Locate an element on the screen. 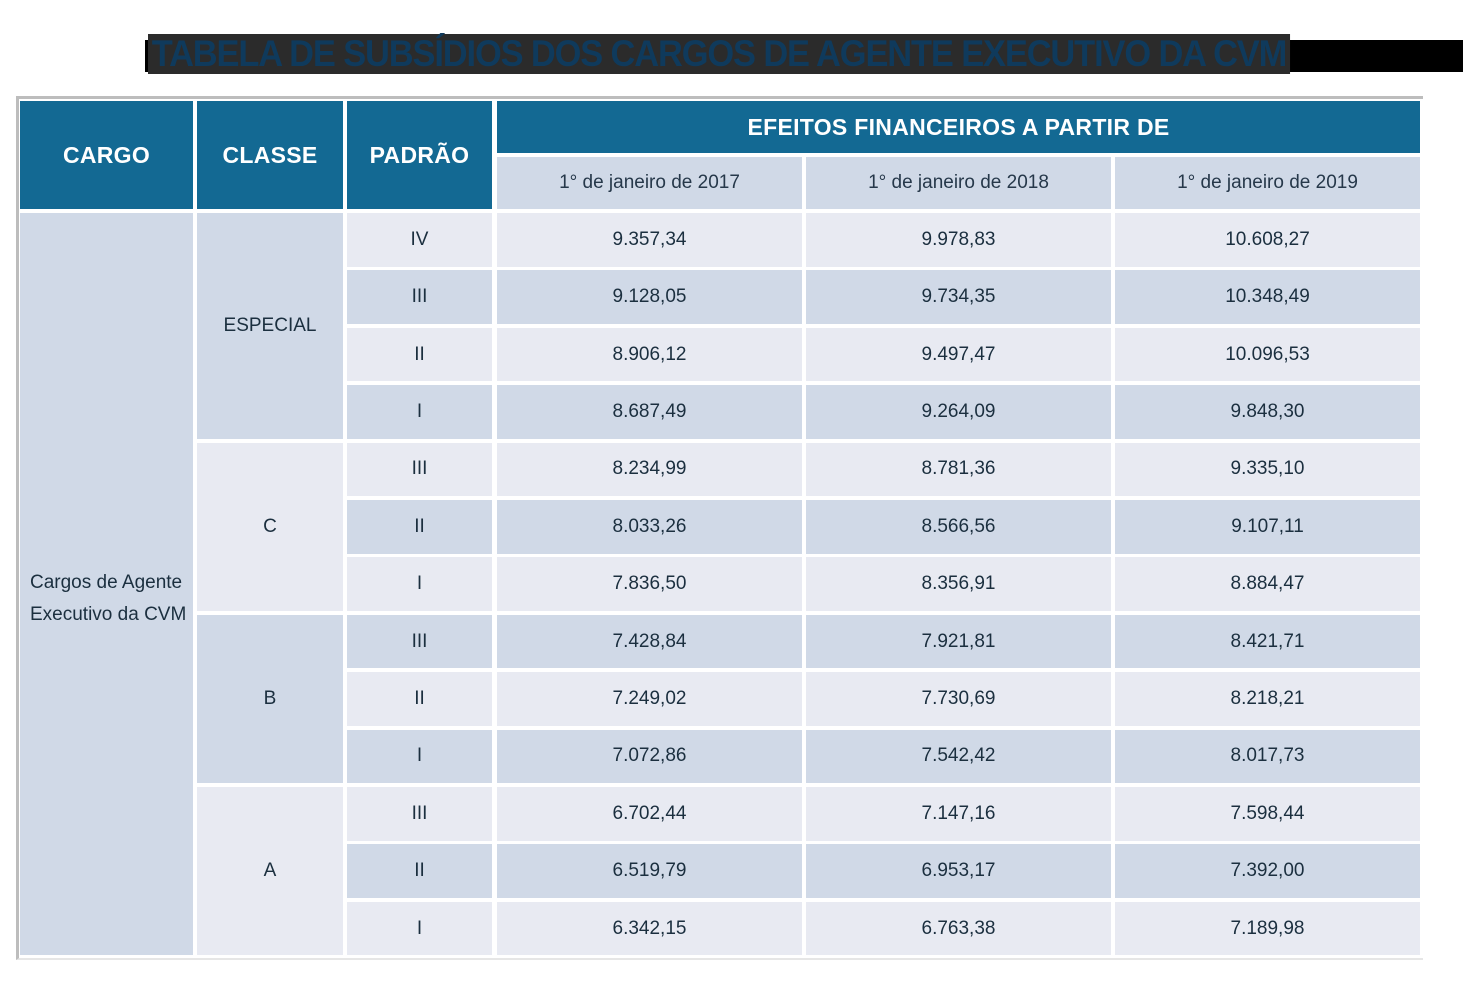  value-cell-2017: 8.906,12 is located at coordinates (649, 354).